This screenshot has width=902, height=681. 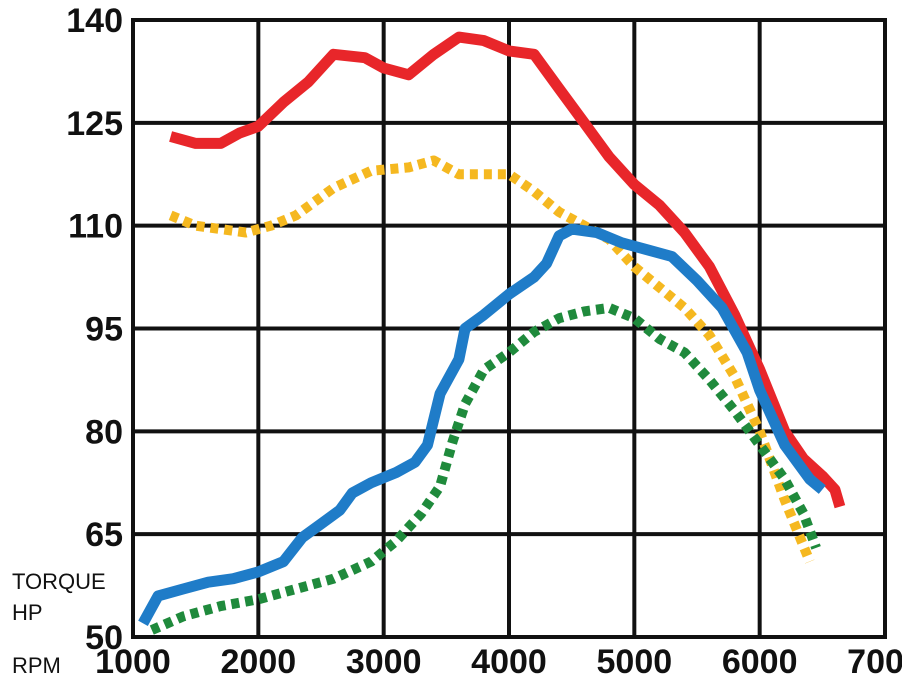 I want to click on y-axis-ticks: 50 65 80 95 110 125 140, so click(x=94, y=329).